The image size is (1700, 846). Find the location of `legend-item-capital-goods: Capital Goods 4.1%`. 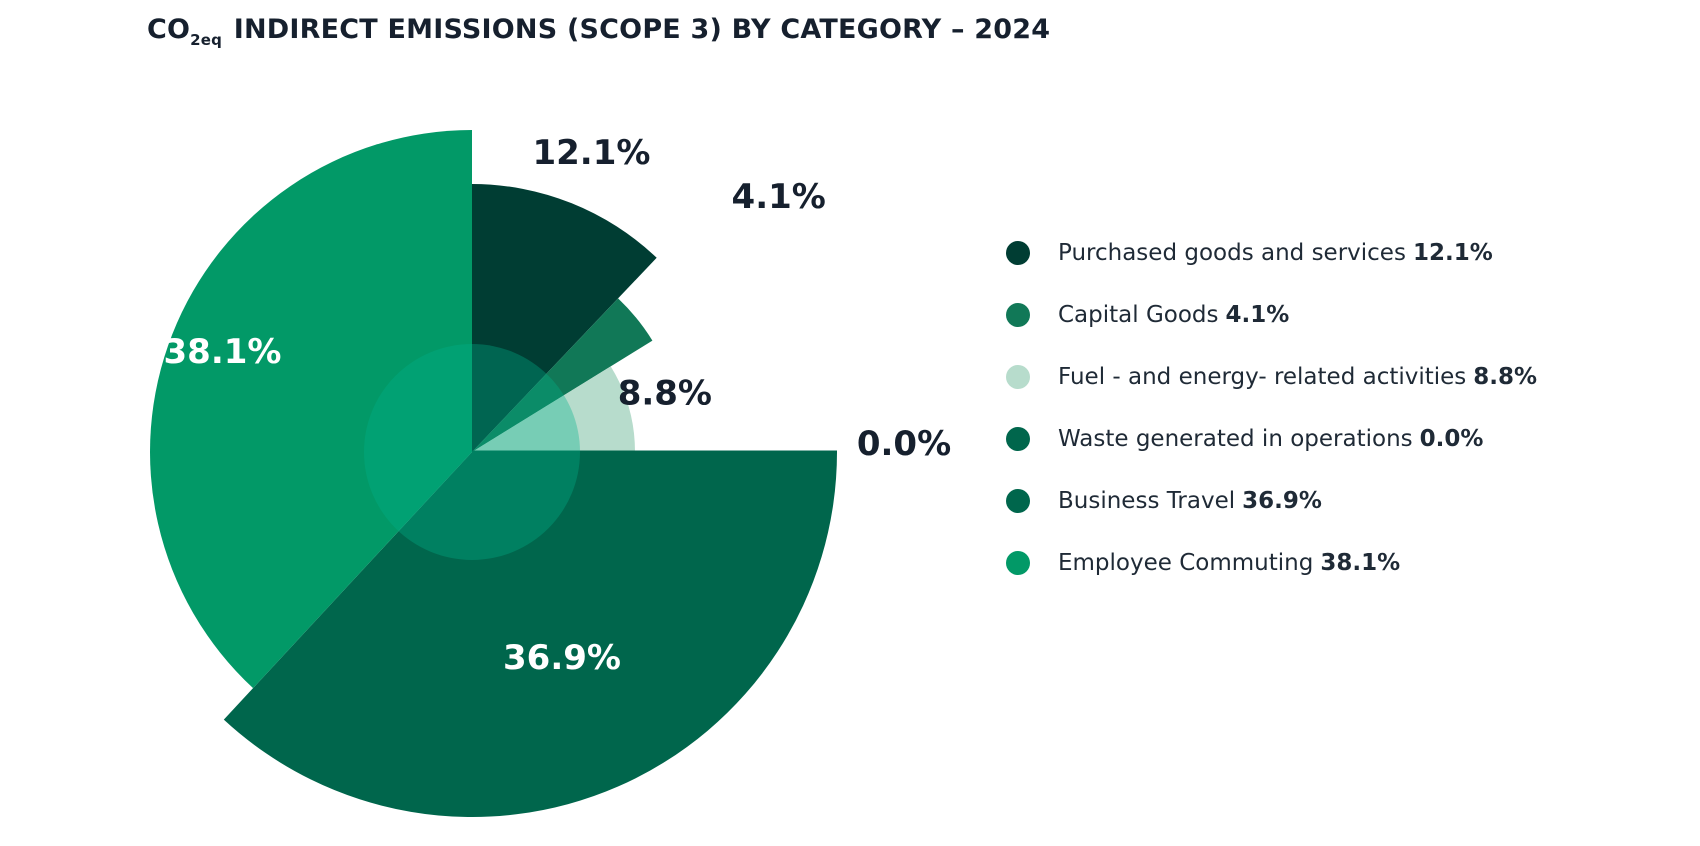

legend-item-capital-goods: Capital Goods 4.1% is located at coordinates (1271, 315).